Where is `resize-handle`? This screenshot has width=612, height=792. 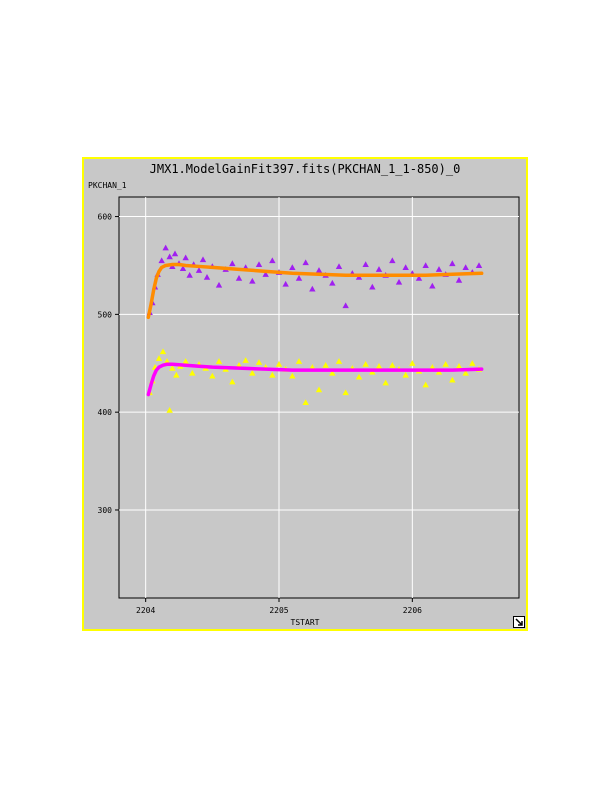 resize-handle is located at coordinates (519, 622).